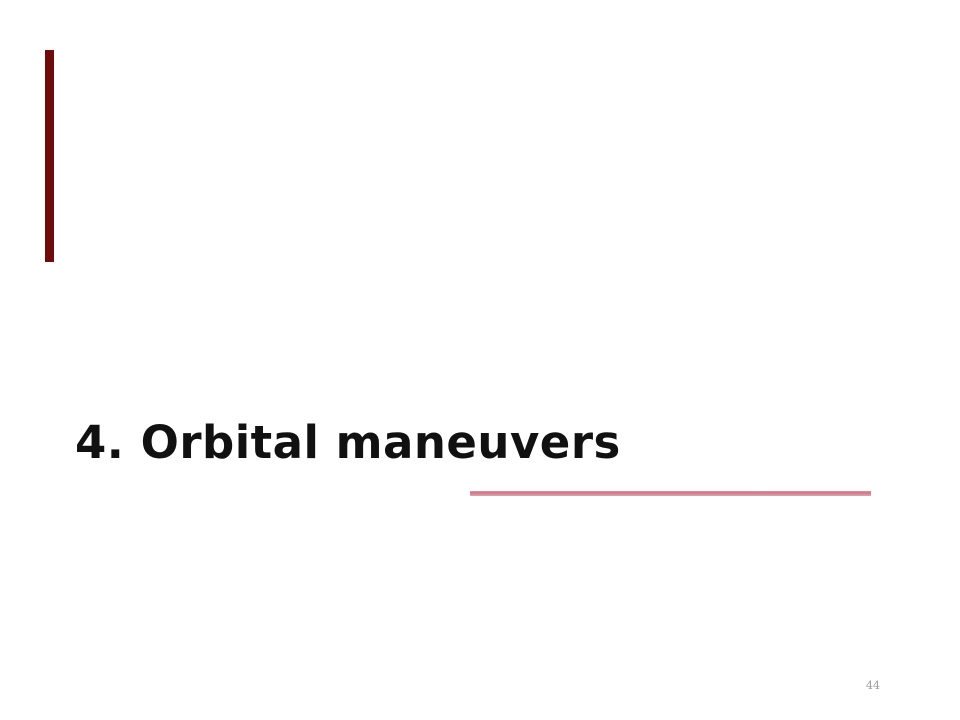  Describe the element at coordinates (348, 442) in the screenshot. I see `slide-title: 4. Orbital maneuvers` at that location.